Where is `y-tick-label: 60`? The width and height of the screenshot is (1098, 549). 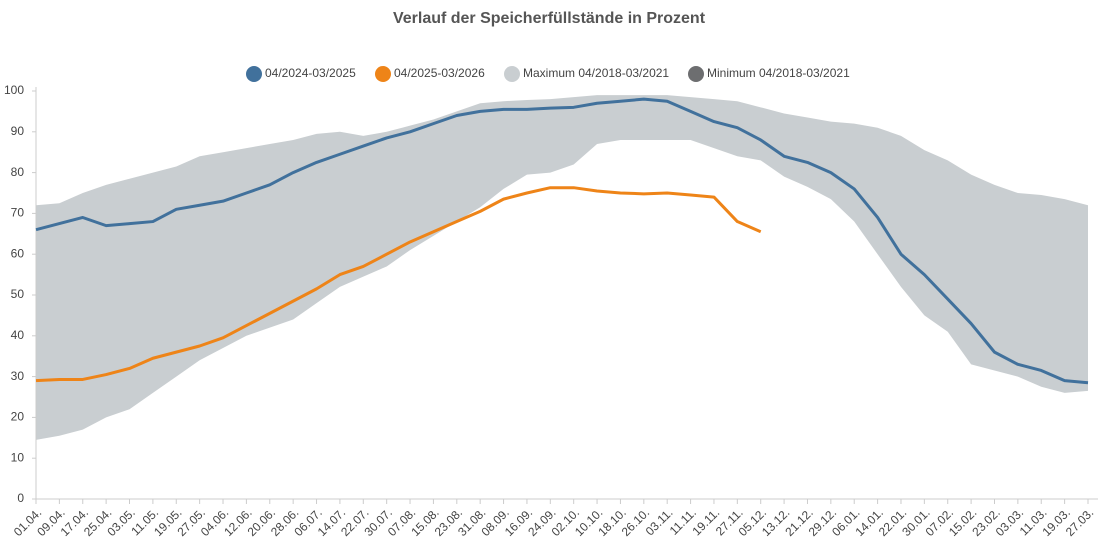
y-tick-label: 60 is located at coordinates (18, 253).